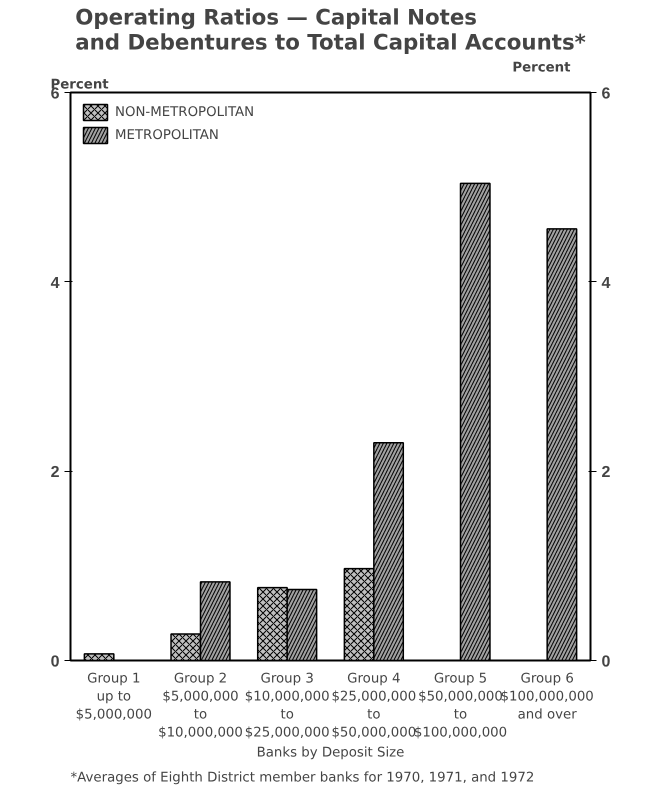  What do you see at coordinates (606, 283) in the screenshot?
I see `y2-tick-label: 4` at bounding box center [606, 283].